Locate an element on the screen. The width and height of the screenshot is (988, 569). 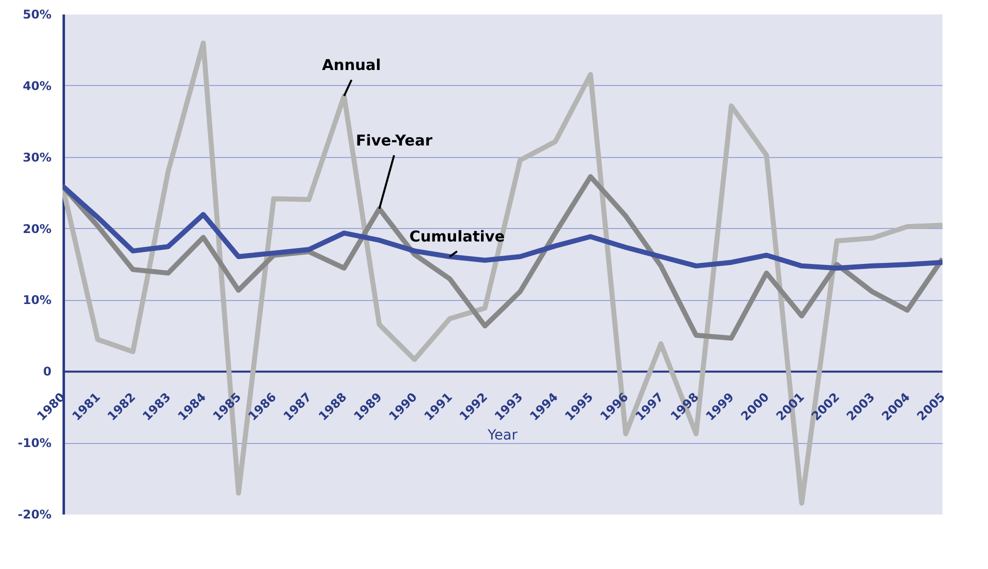
y-tick-label: 30% is located at coordinates (37, 157).